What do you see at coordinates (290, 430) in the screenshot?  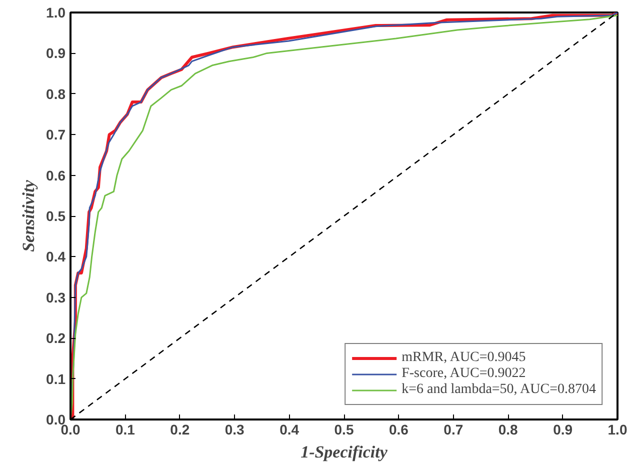 I see `x-tick-label: 0.4` at bounding box center [290, 430].